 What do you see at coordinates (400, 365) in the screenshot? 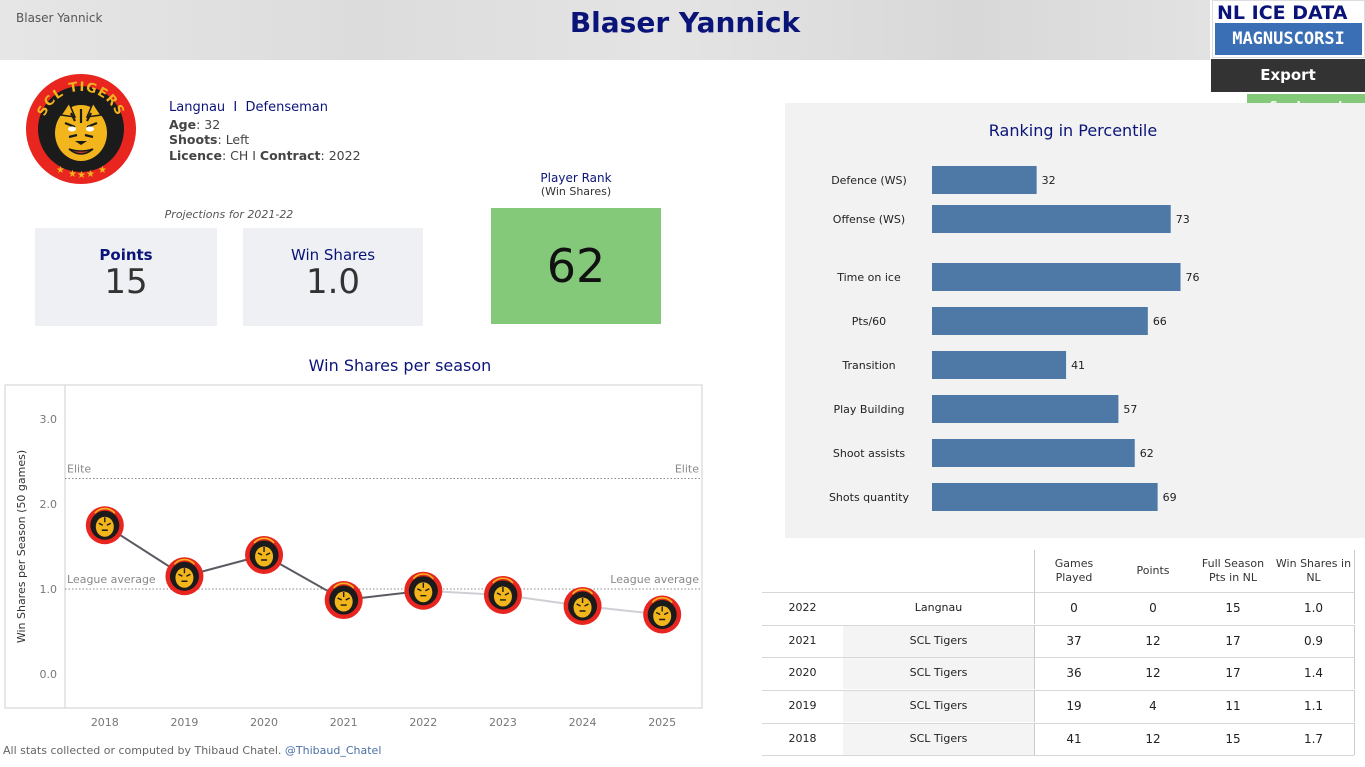
I see `ws-chart-title: Win Shares per season` at bounding box center [400, 365].